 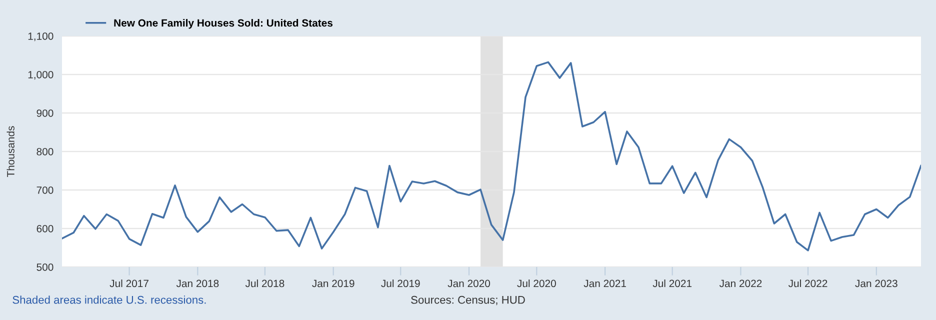 What do you see at coordinates (41, 37) in the screenshot?
I see `y-tick-label: 1,100` at bounding box center [41, 37].